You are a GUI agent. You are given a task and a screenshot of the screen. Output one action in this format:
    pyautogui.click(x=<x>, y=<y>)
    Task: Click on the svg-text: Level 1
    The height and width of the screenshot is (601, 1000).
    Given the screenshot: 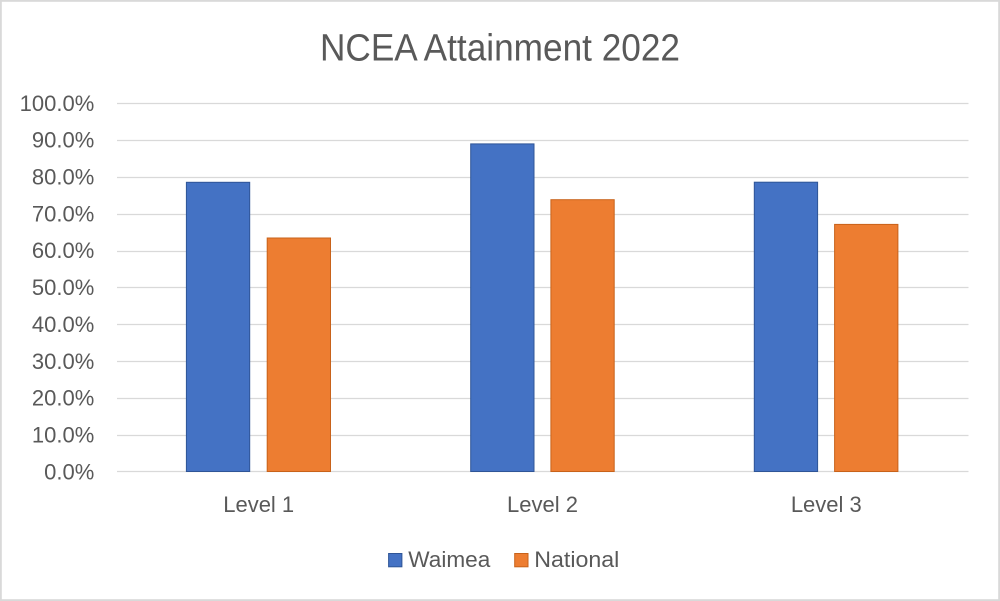 What is the action you would take?
    pyautogui.click(x=258, y=504)
    